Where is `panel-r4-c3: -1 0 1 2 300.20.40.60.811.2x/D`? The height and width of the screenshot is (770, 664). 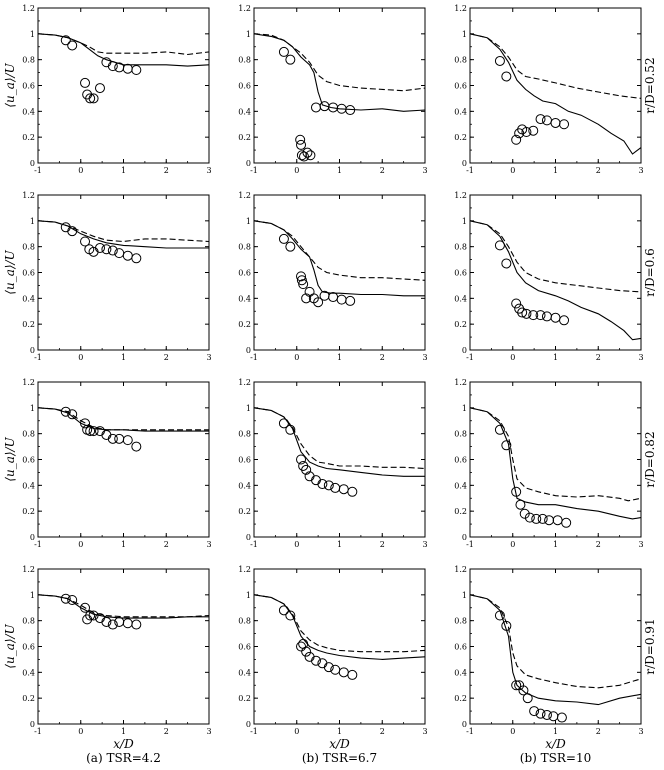 panel-r4-c3: -1 0 1 2 300.20.40.60.811.2x/D is located at coordinates (548, 658).